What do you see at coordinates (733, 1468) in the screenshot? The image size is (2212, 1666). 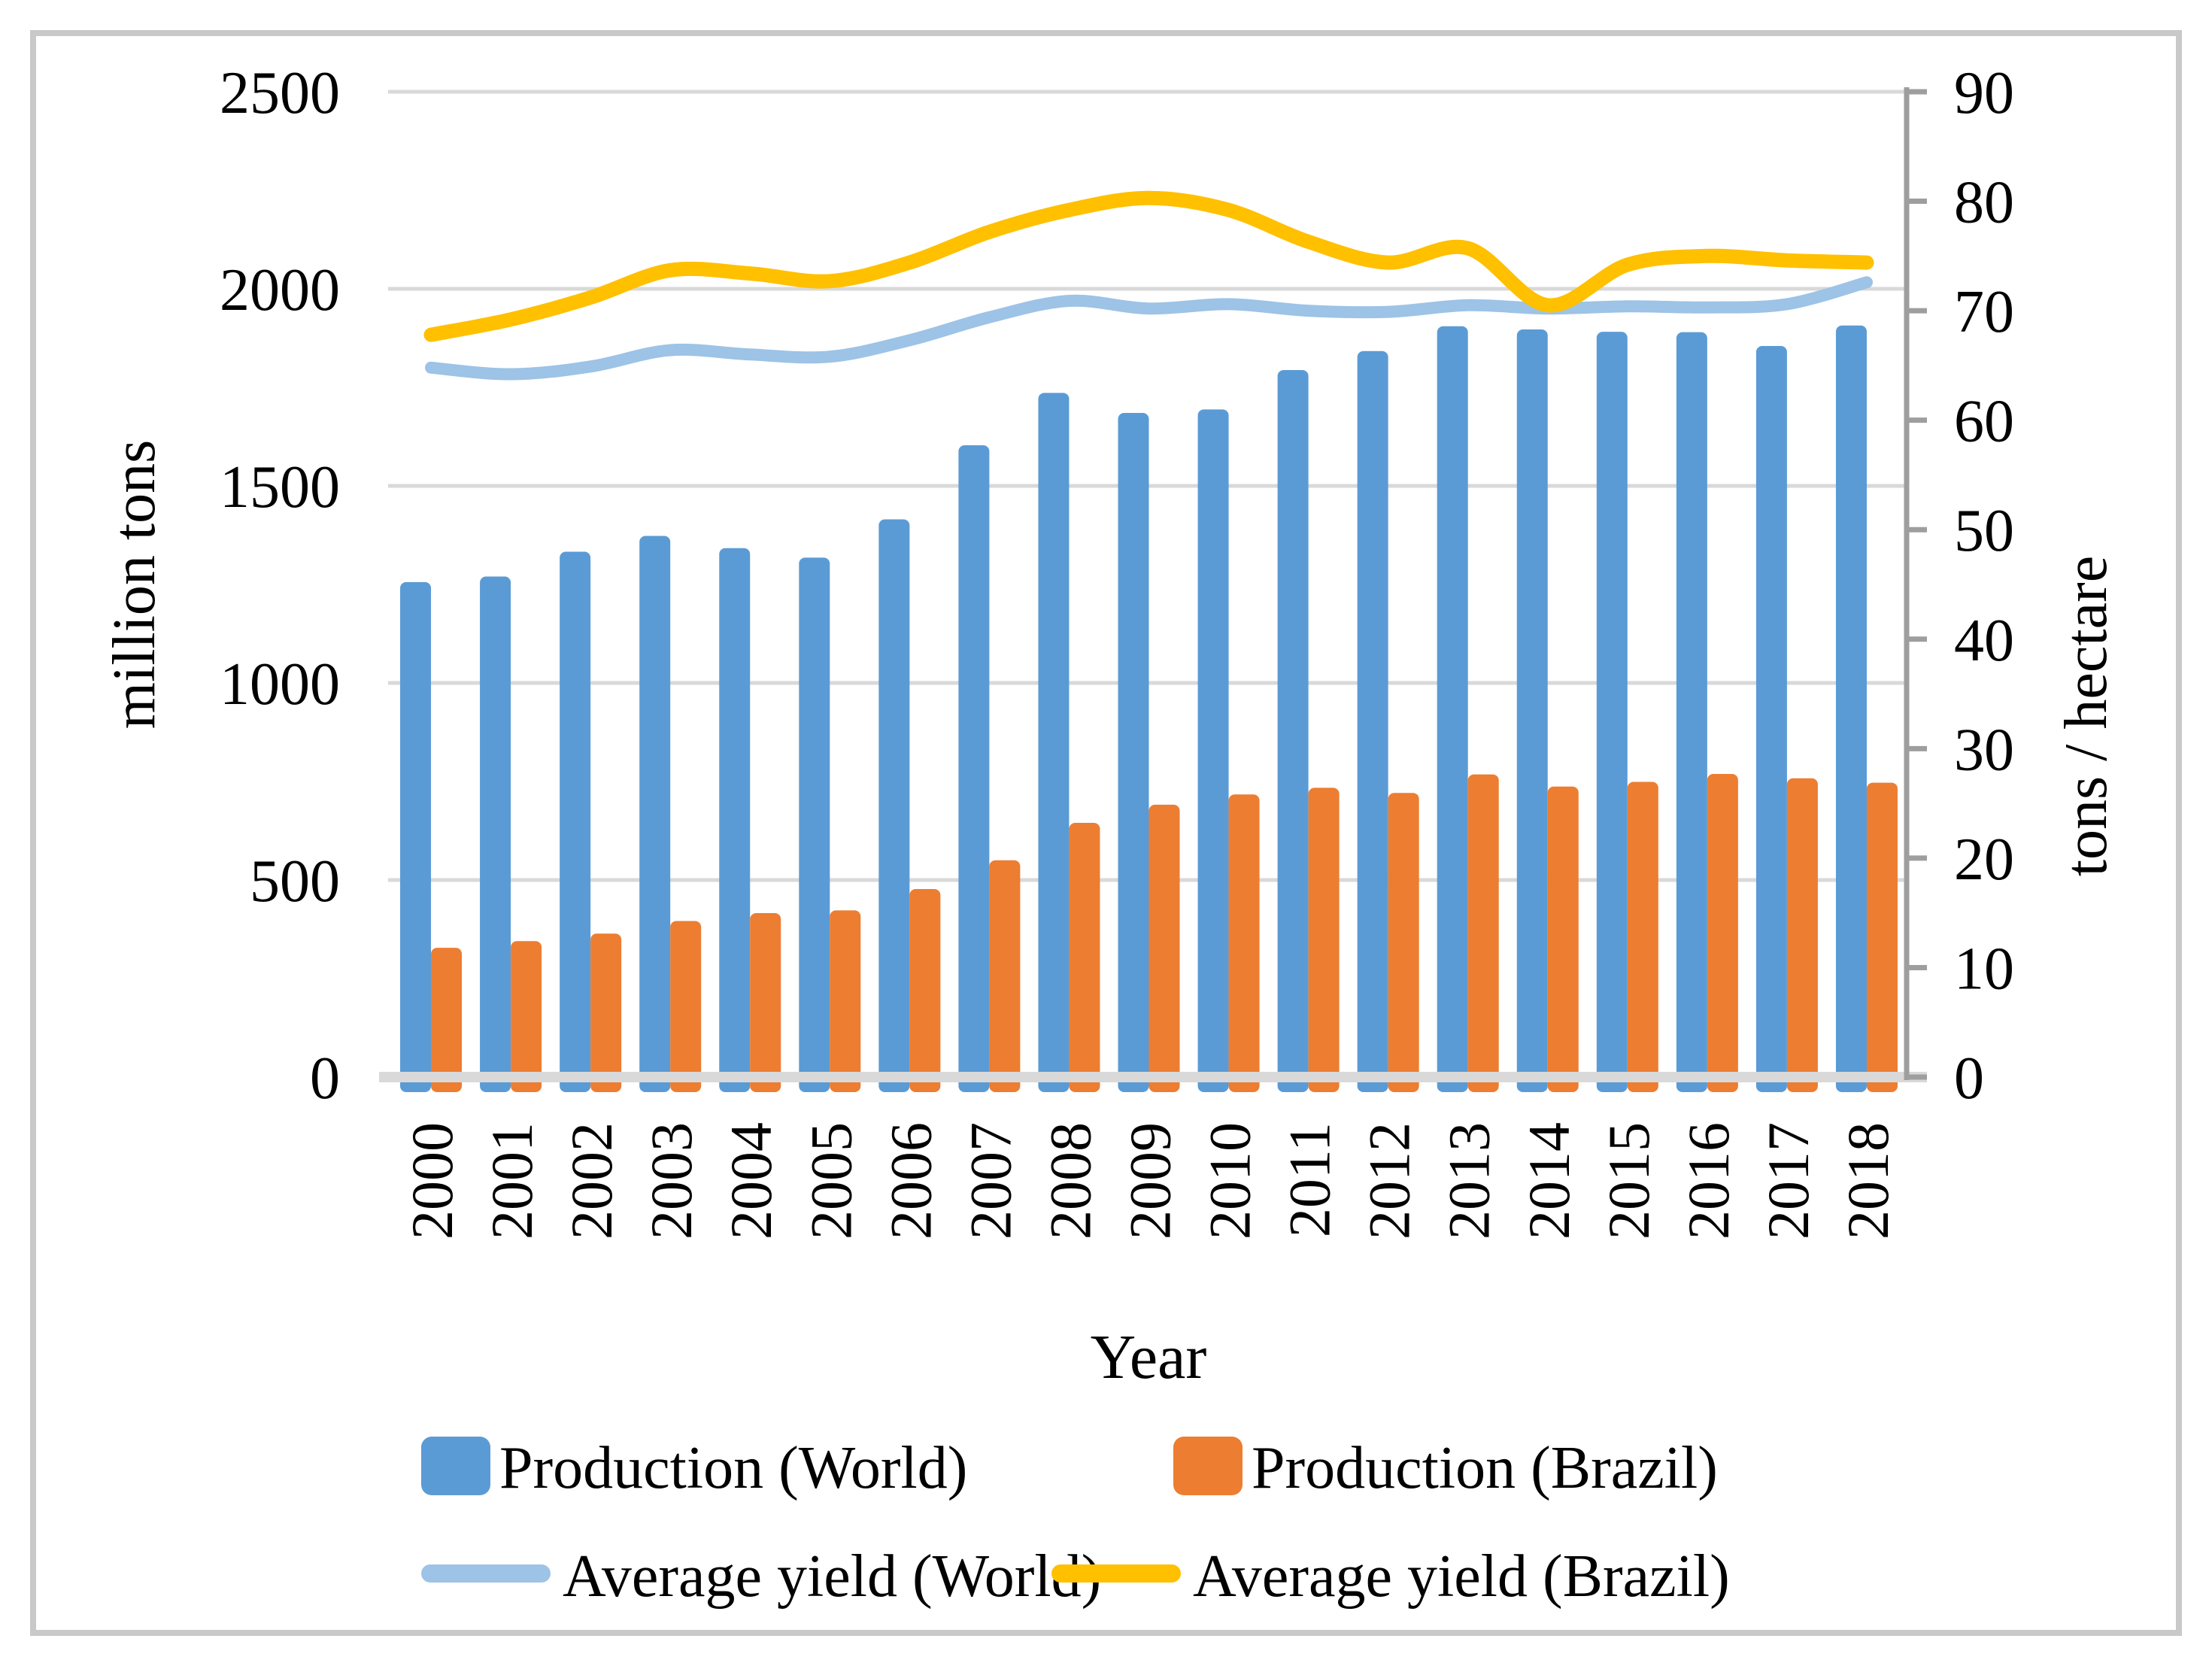 I see `legend-label-production-world: Production (World)` at bounding box center [733, 1468].